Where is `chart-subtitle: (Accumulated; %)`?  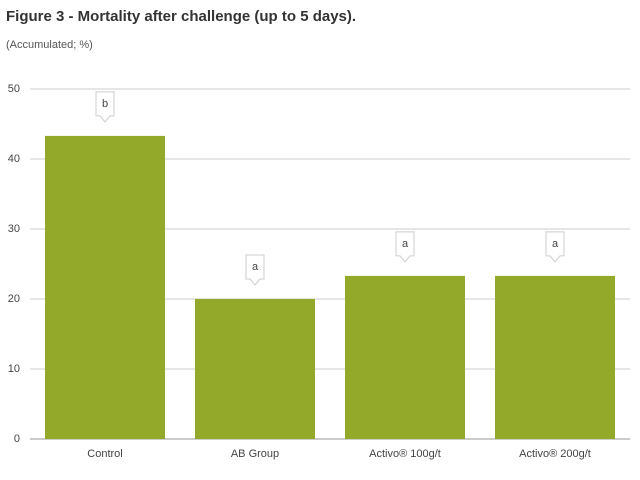
chart-subtitle: (Accumulated; %) is located at coordinates (49, 45).